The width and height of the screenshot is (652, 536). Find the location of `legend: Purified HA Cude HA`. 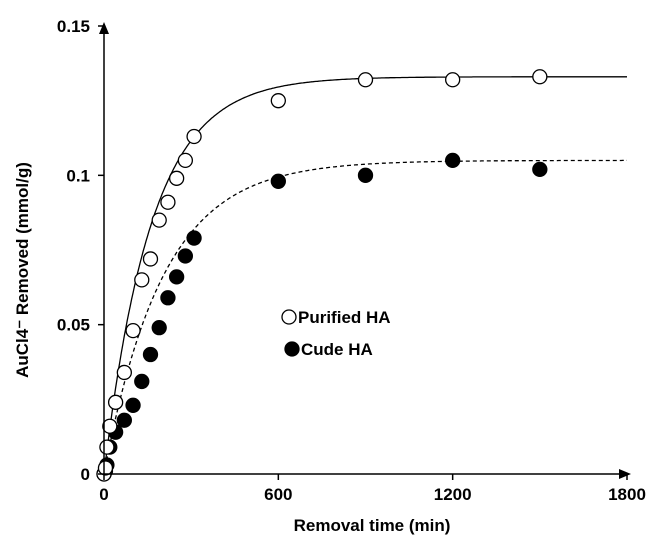

legend: Purified HA Cude HA is located at coordinates (336, 333).